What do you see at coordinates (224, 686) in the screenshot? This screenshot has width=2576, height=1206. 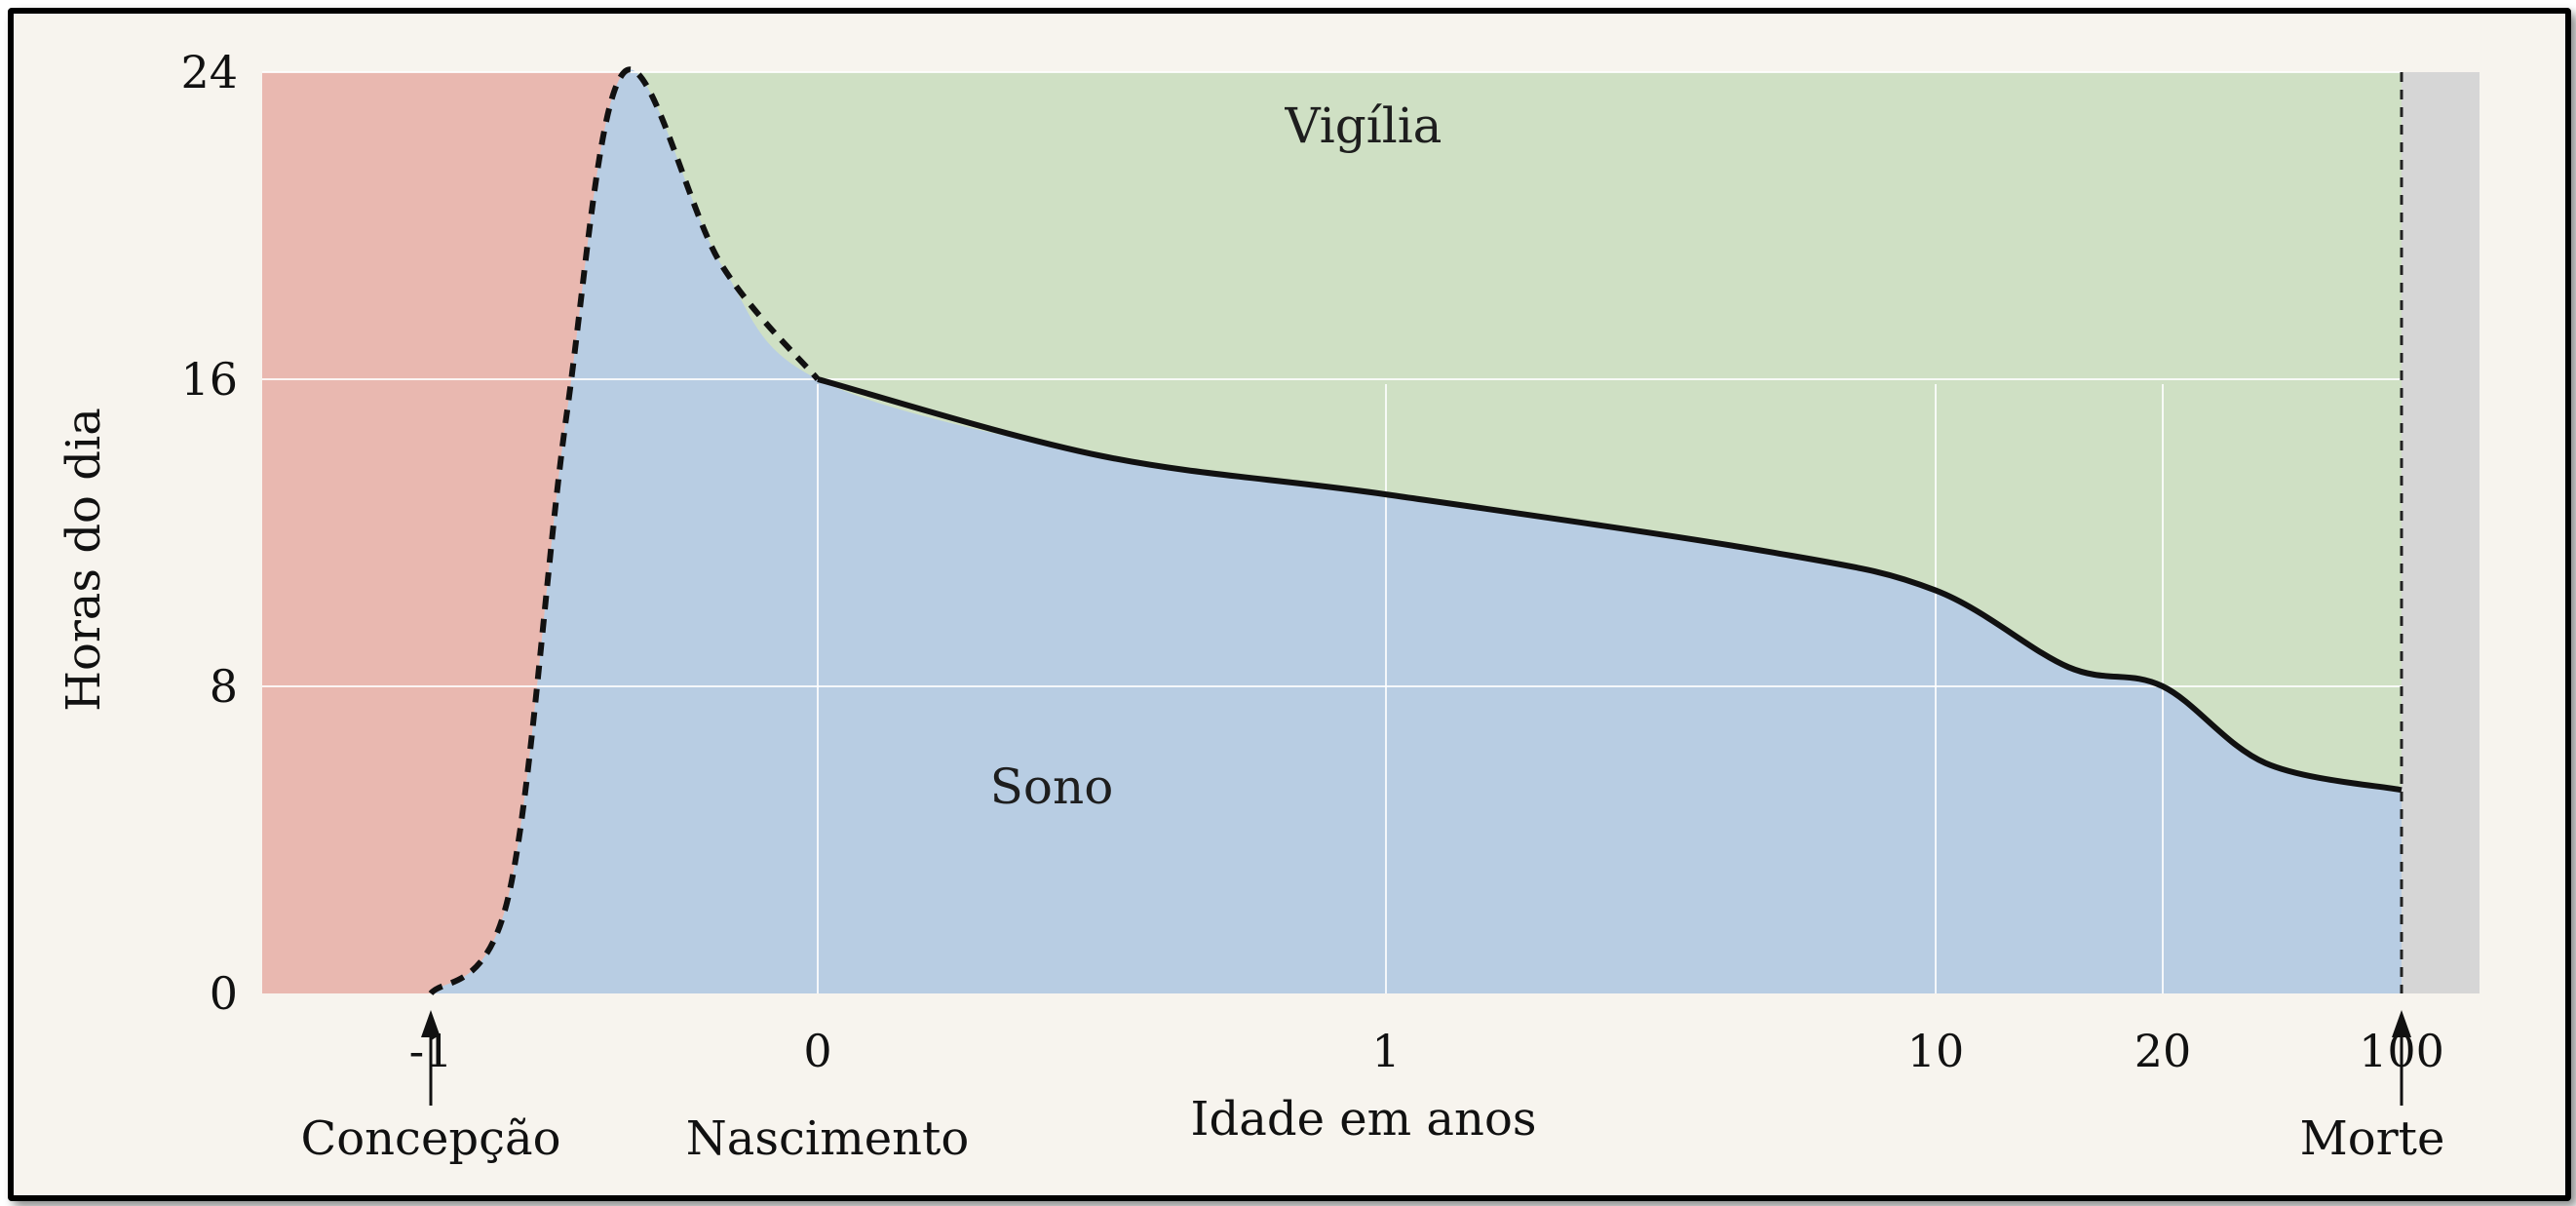 I see `y-tick-label: 8` at bounding box center [224, 686].